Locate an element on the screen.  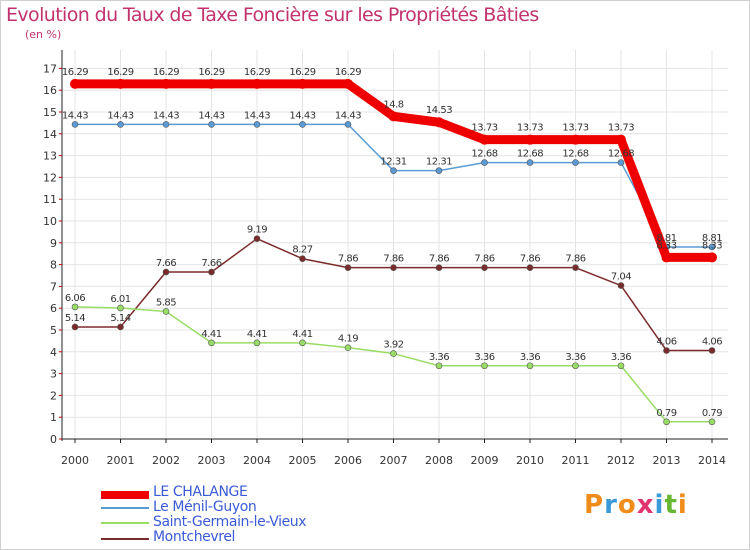
logo-letter: t is located at coordinates (671, 505).